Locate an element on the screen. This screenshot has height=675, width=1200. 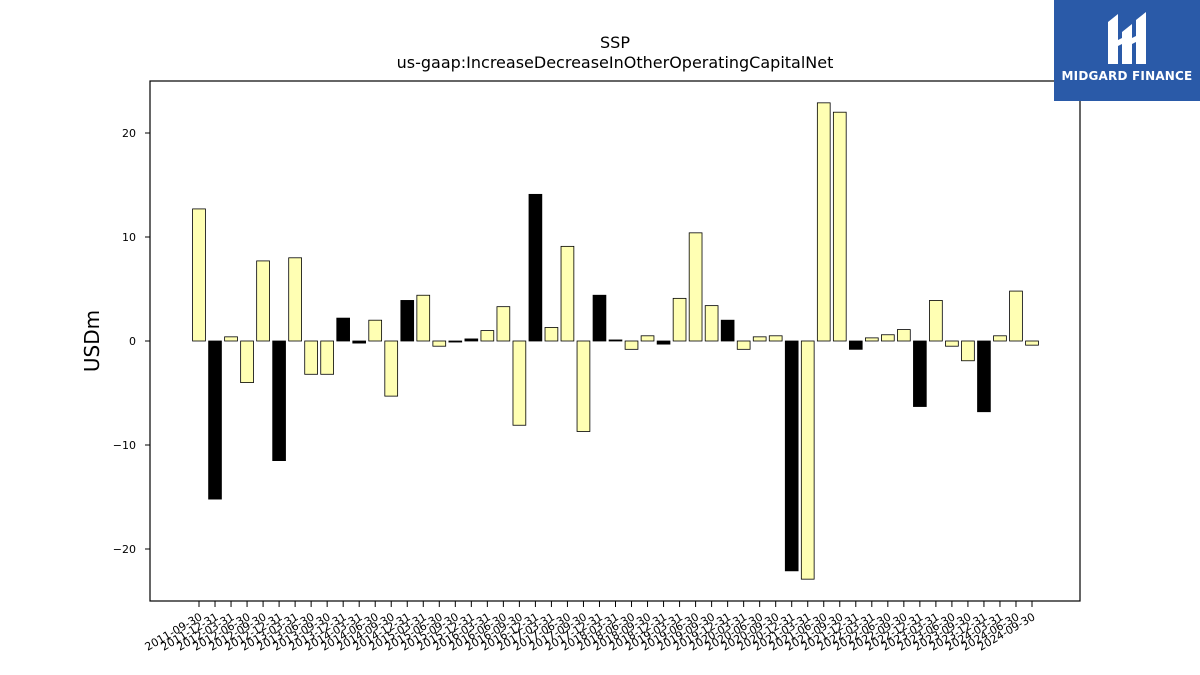
y-axis-label: USDm is located at coordinates (92, 341).